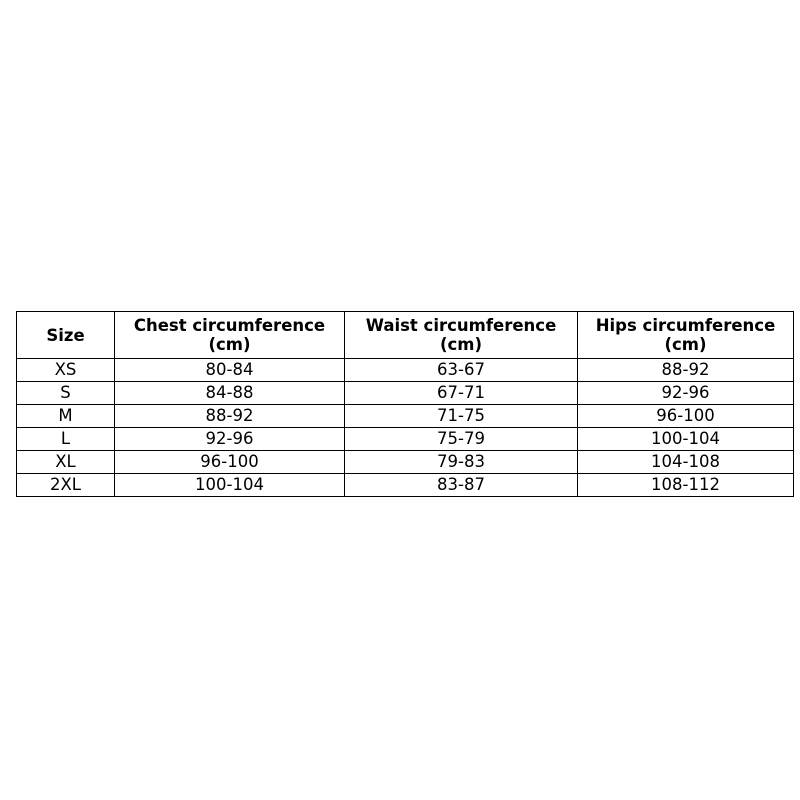 The height and width of the screenshot is (800, 800). I want to click on cell-hips: 100-104, so click(685, 439).